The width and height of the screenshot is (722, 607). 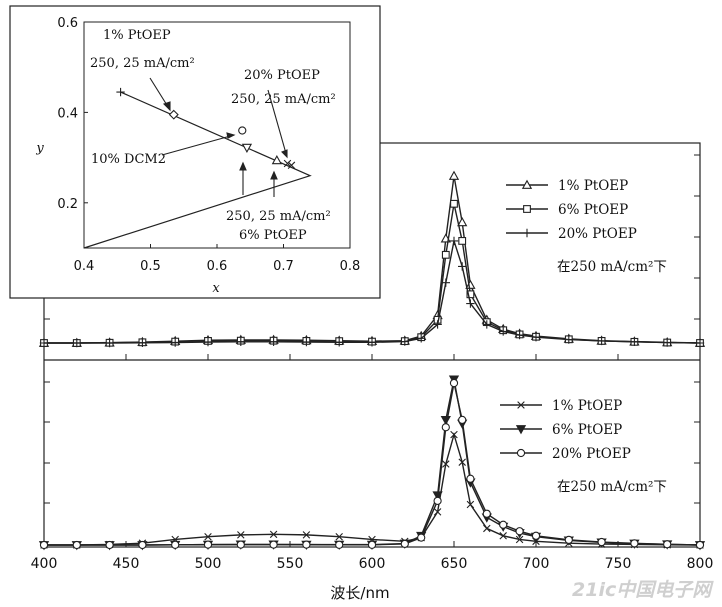 I want to click on inset-annot-7: 6% PtOEP, so click(x=273, y=235).